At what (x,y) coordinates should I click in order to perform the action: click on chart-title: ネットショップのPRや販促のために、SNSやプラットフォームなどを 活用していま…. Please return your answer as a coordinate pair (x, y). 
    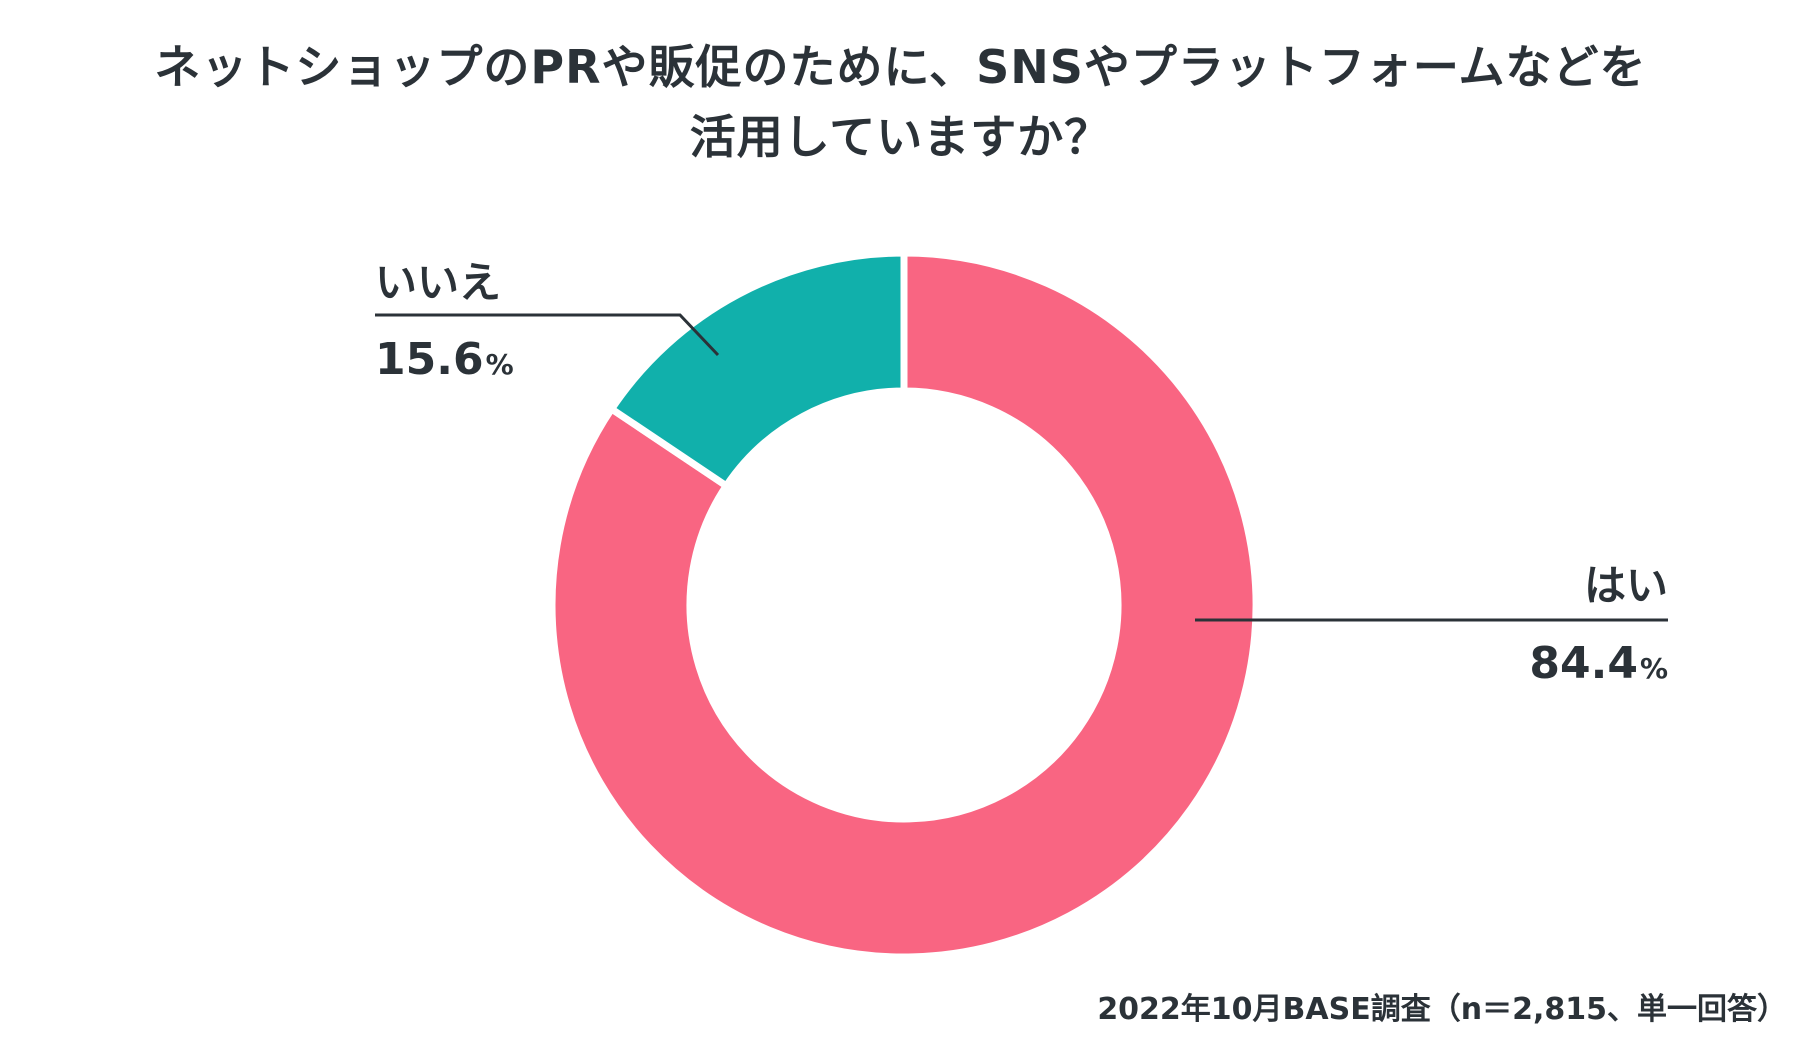
    Looking at the image, I should click on (900, 102).